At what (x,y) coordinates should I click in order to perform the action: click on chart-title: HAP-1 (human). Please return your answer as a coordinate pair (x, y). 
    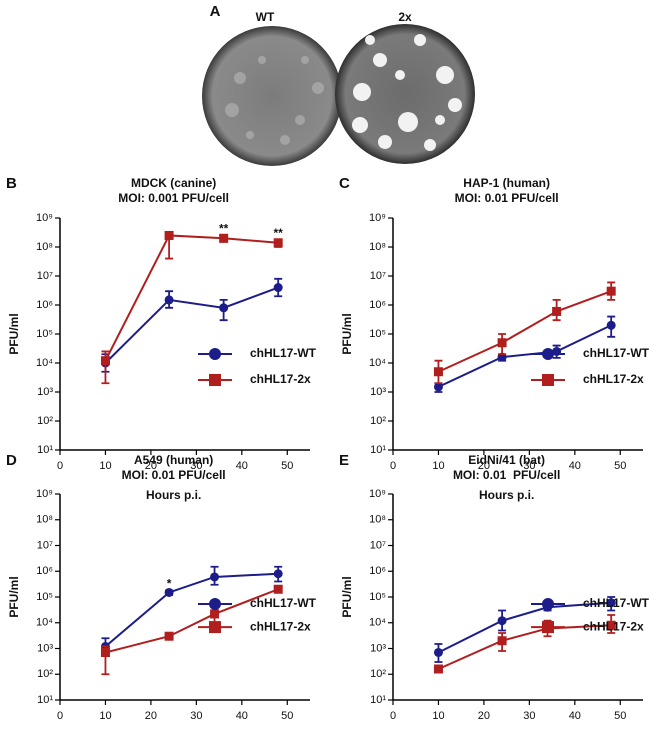
    Looking at the image, I should click on (506, 183).